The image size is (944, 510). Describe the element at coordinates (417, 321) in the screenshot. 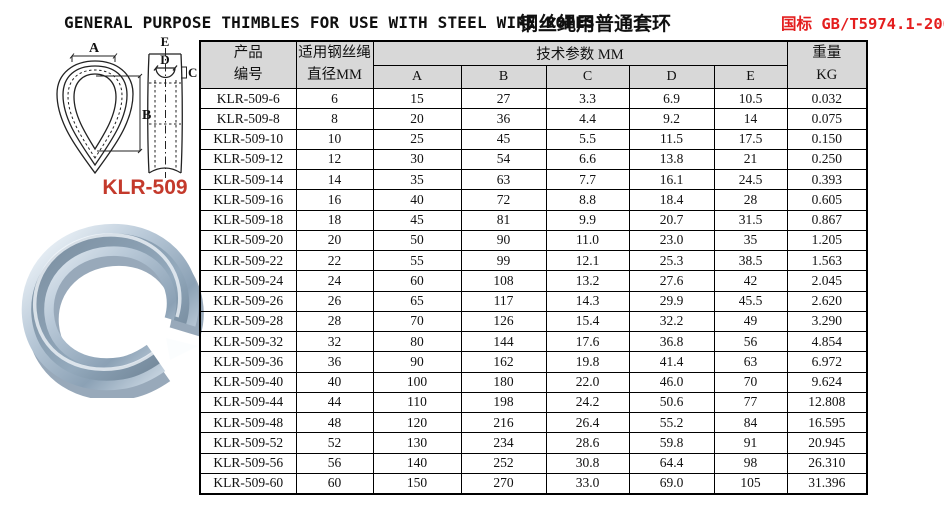

I see `table-cell: 70` at that location.